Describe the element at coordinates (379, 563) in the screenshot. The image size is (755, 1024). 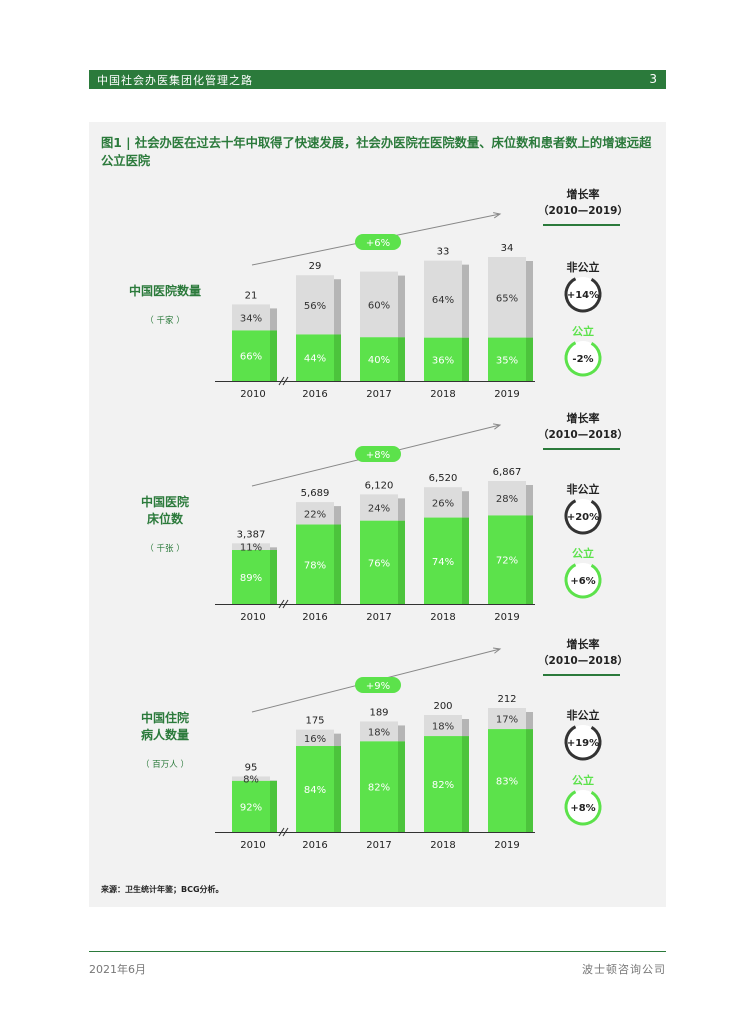
I see `bar-label-public: 76%` at that location.